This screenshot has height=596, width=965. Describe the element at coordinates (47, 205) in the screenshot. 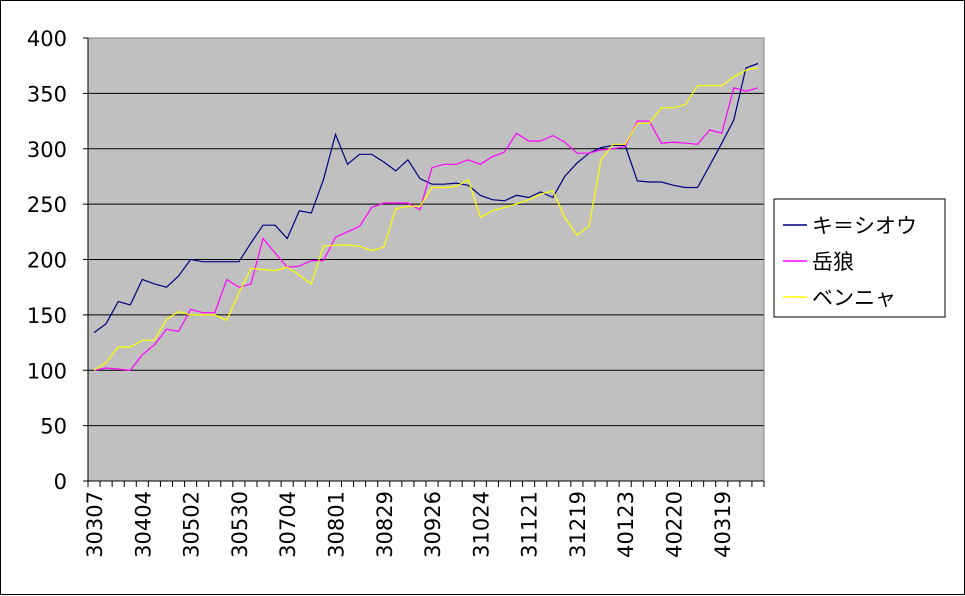

I see `y-tick-label-5: 250` at that location.